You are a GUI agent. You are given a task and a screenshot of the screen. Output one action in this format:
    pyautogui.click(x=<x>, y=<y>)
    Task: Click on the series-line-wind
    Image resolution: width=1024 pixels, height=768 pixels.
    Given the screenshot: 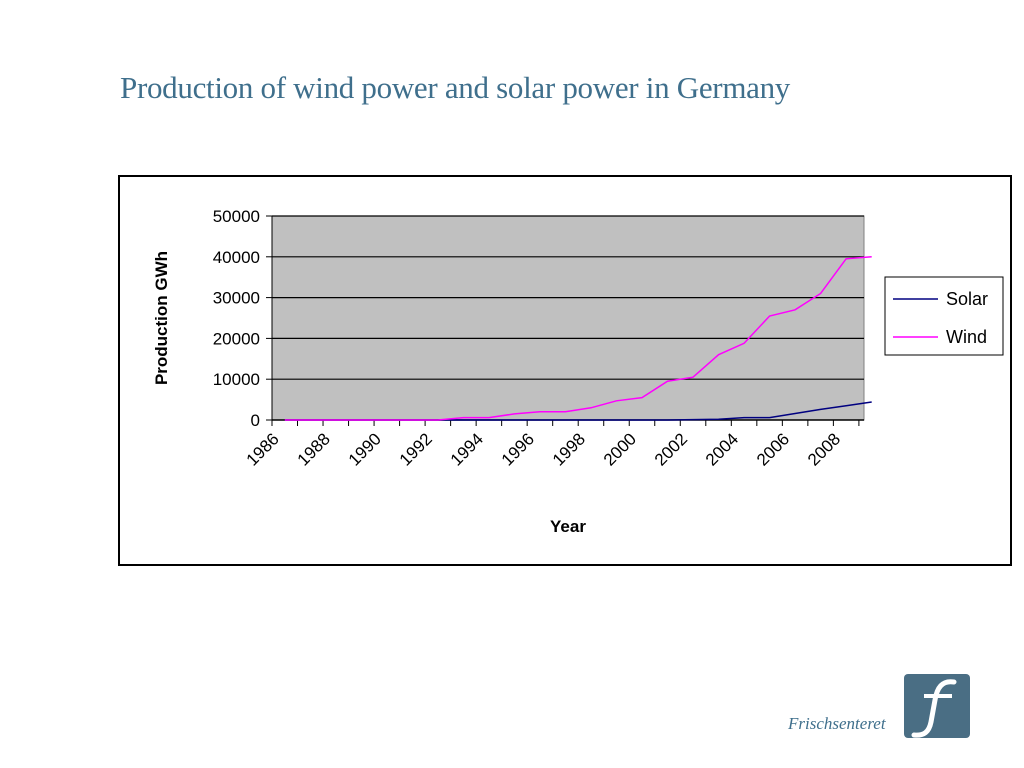 What is the action you would take?
    pyautogui.click(x=578, y=338)
    